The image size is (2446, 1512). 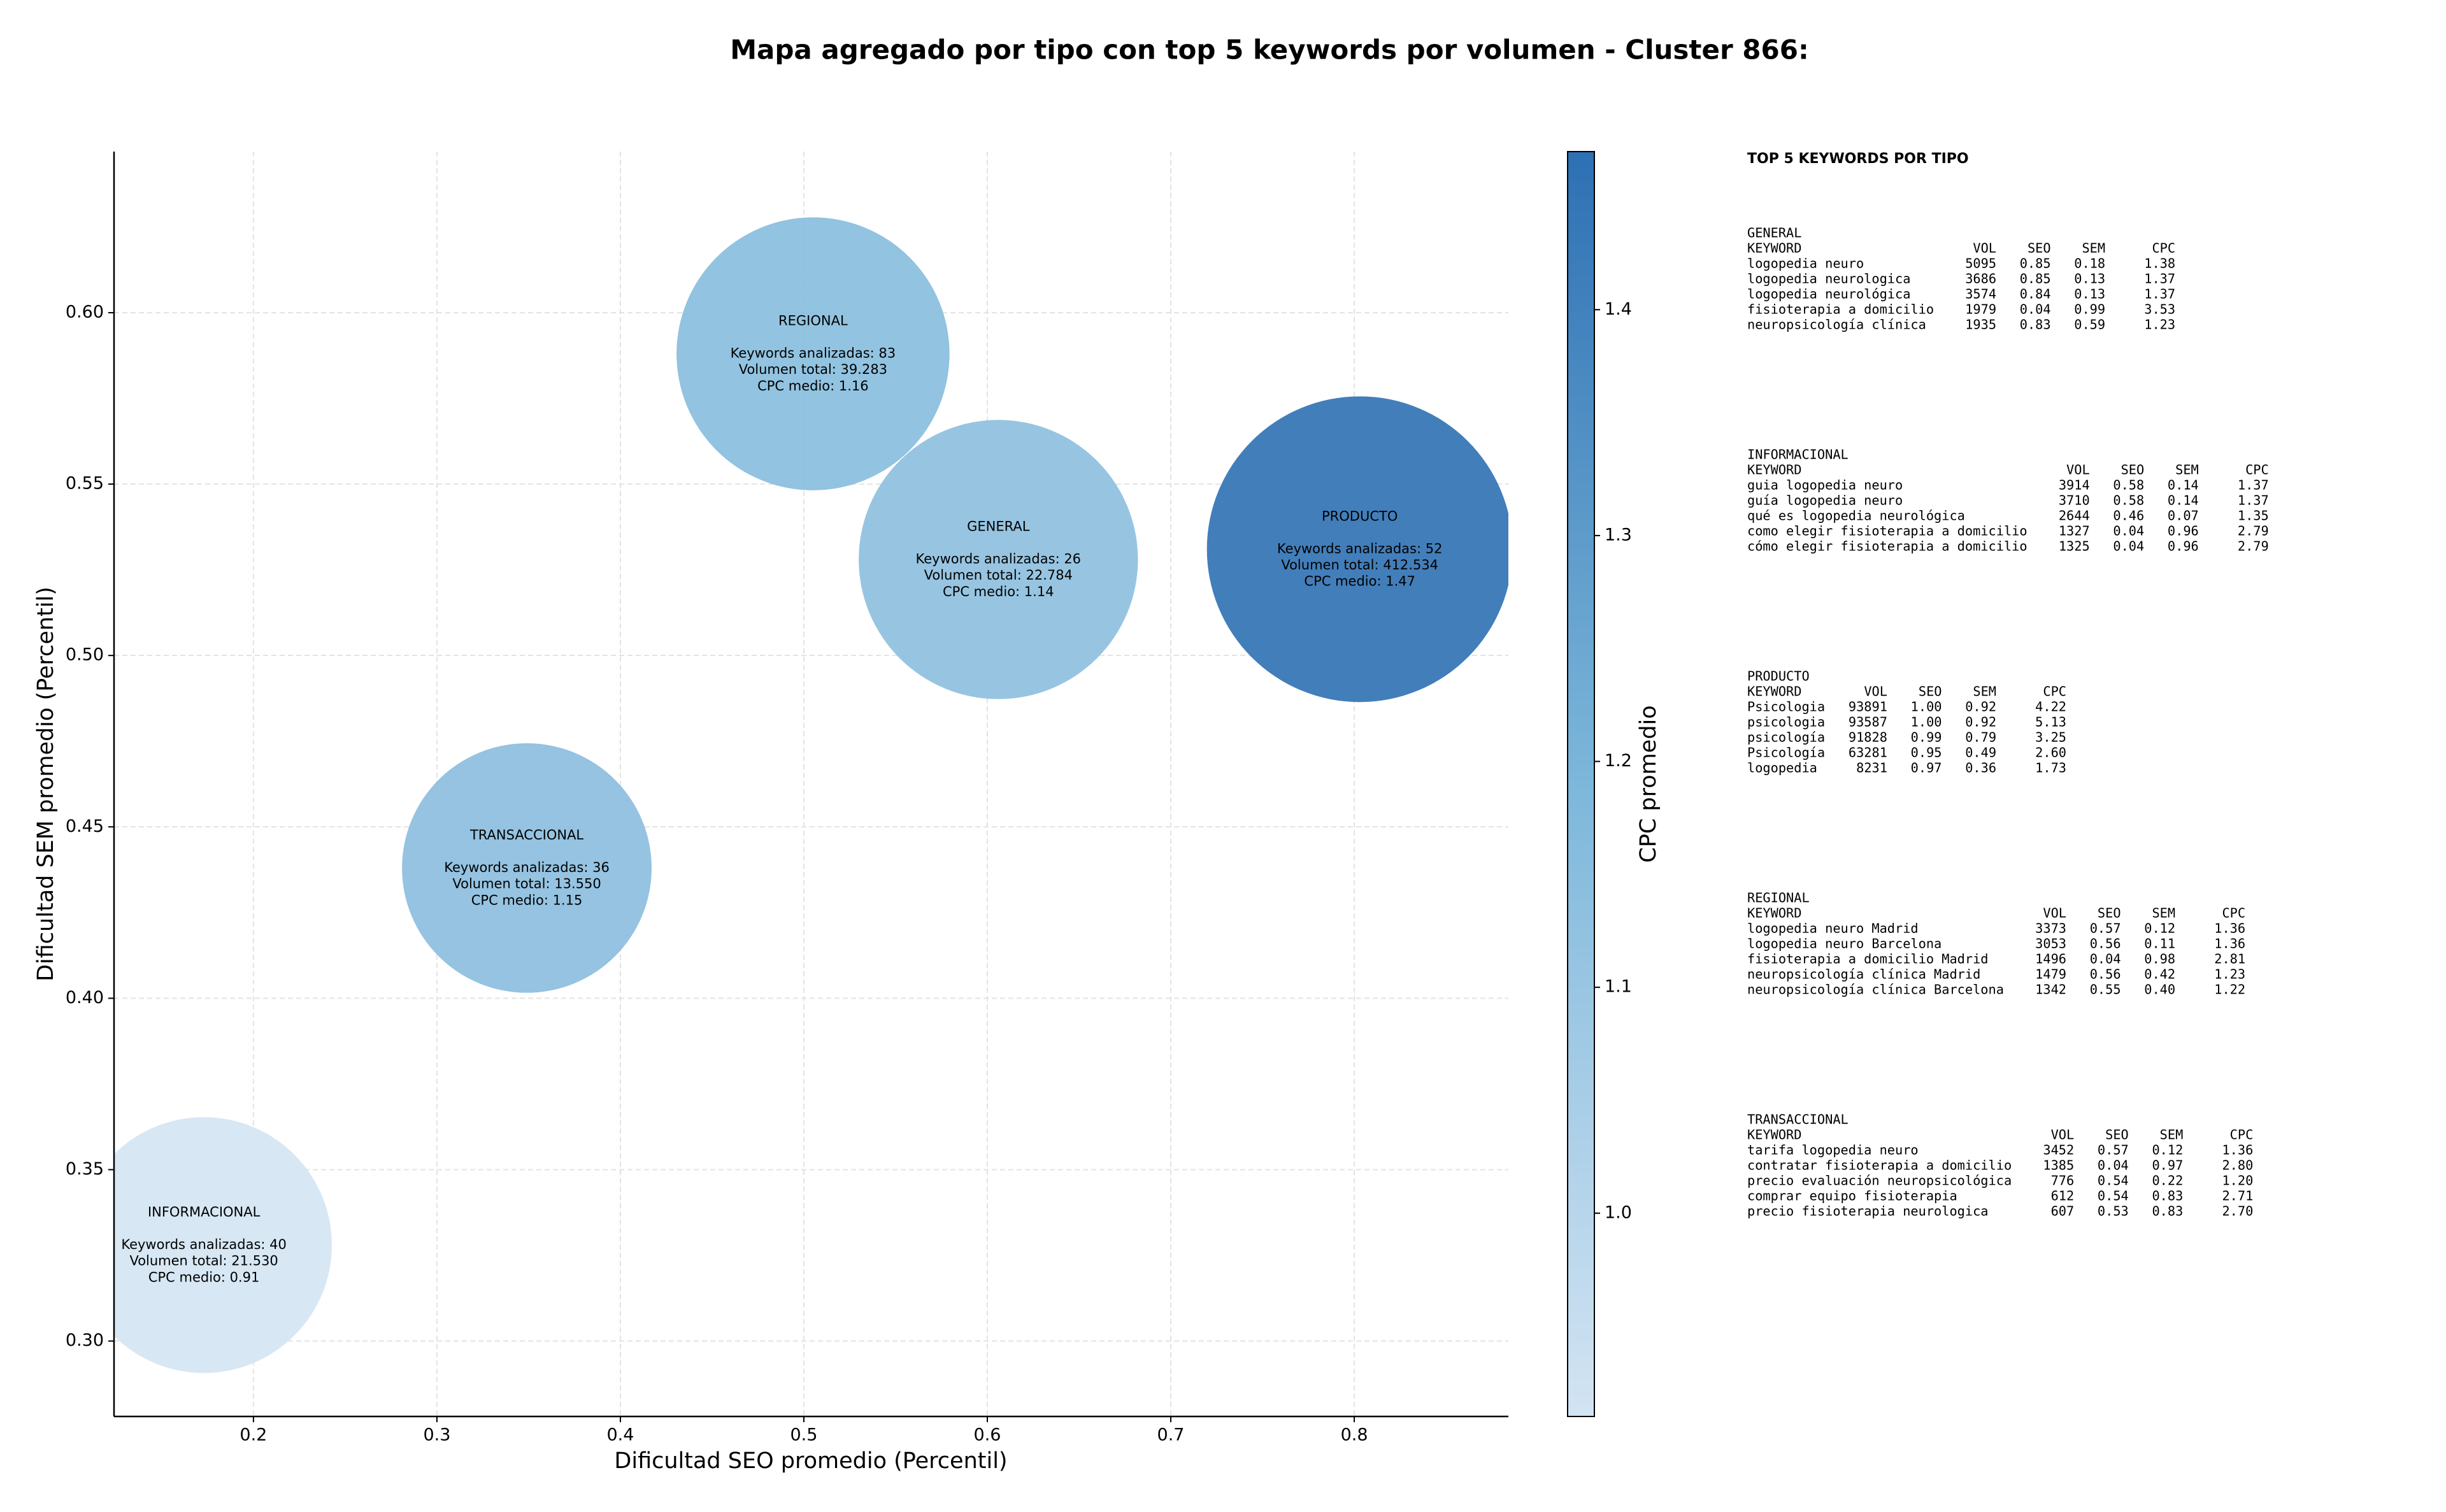 I want to click on table-cell: 0.49, so click(x=1981, y=752).